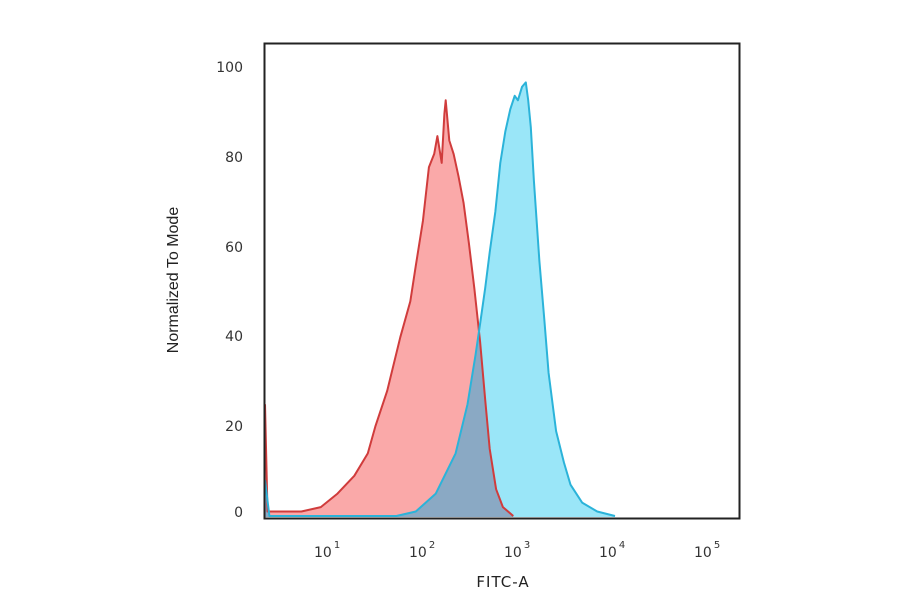 The image size is (900, 594). What do you see at coordinates (502, 582) in the screenshot?
I see `x-axis-label: FITC-A` at bounding box center [502, 582].